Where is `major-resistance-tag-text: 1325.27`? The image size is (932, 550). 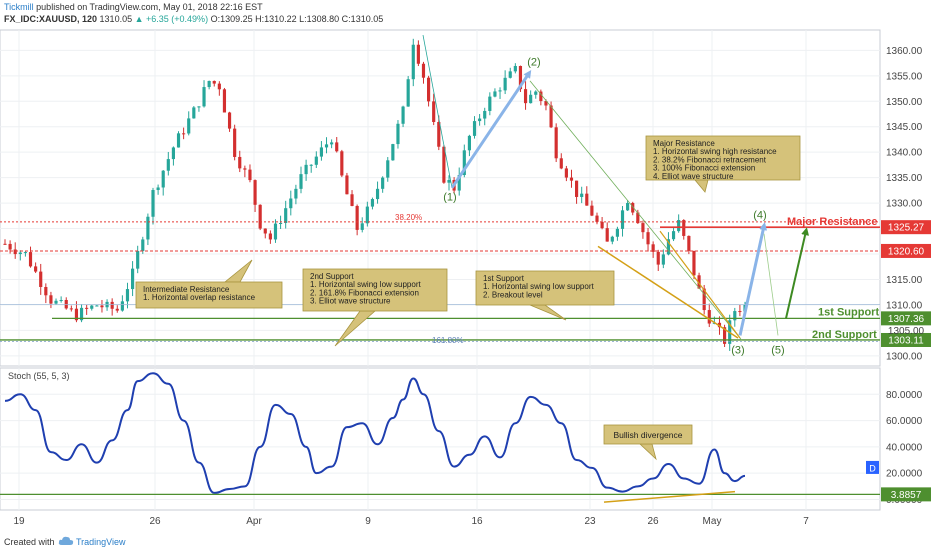 major-resistance-tag-text: 1325.27 is located at coordinates (906, 228).